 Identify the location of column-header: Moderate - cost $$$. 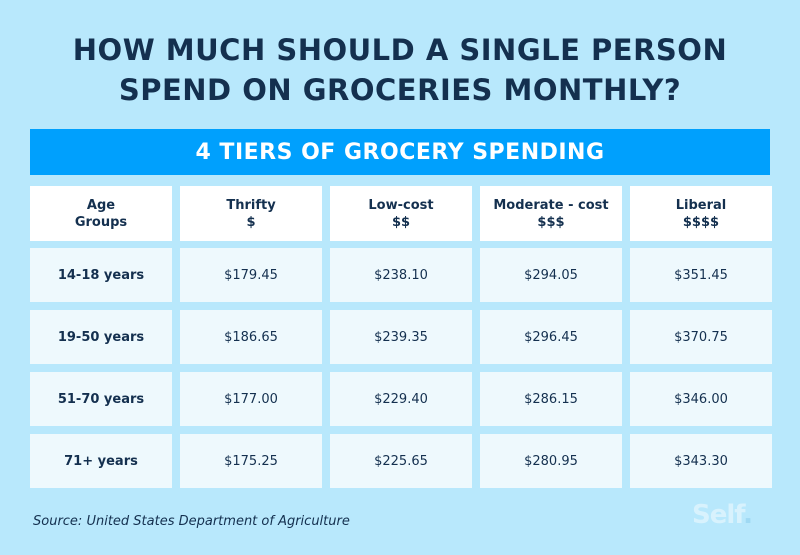
(551, 213).